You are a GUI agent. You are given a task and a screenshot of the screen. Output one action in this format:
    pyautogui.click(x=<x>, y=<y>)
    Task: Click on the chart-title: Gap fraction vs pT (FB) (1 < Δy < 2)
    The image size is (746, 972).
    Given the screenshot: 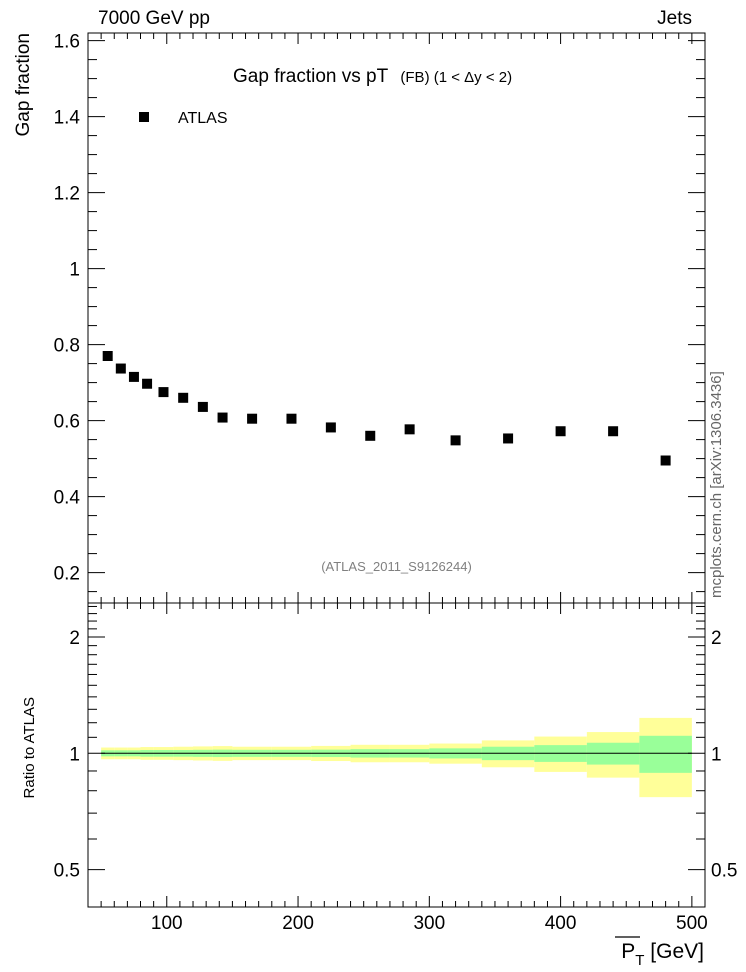 What is the action you would take?
    pyautogui.click(x=372, y=76)
    